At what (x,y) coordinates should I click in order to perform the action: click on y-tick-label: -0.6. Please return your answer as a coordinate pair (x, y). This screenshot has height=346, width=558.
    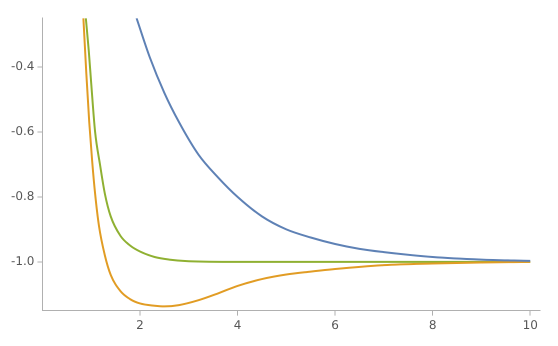
    Looking at the image, I should click on (22, 131).